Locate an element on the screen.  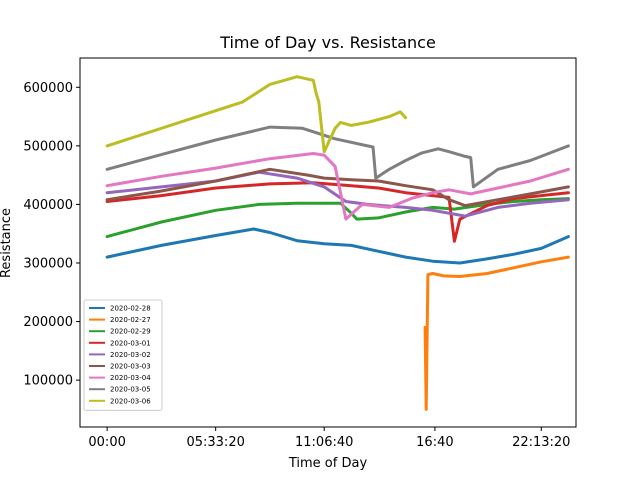
legend-label: 2020-02-27 is located at coordinates (130, 320).